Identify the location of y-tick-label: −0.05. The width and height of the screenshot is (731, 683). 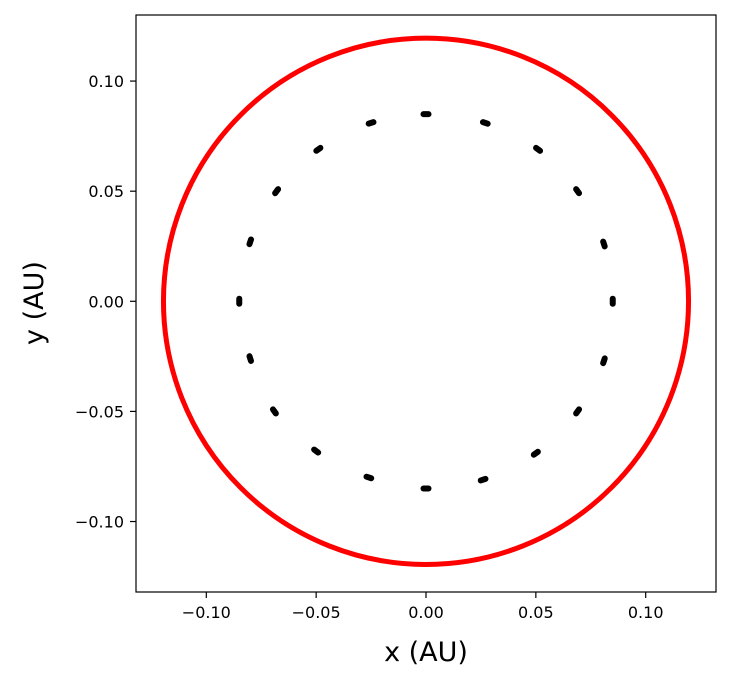
(99, 411).